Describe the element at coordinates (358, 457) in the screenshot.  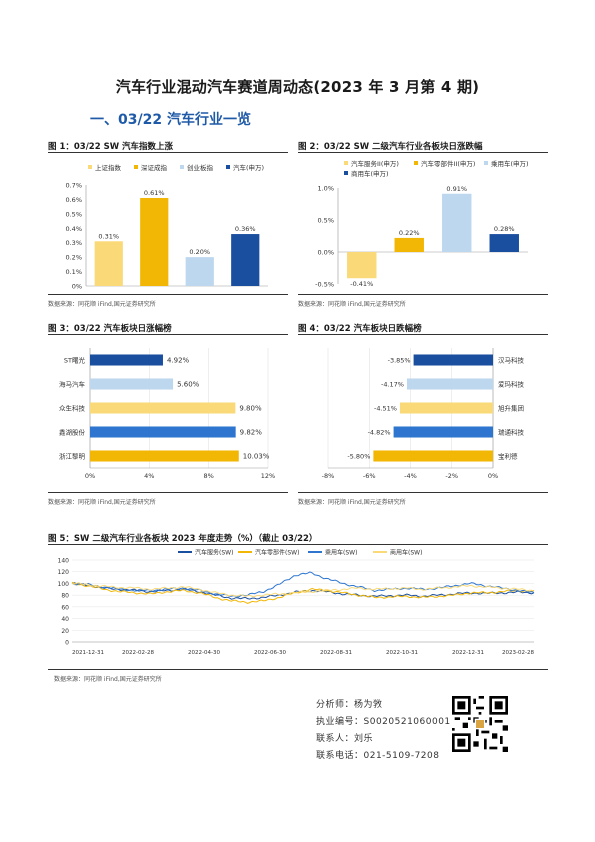
I see `data-label: -5.80%` at that location.